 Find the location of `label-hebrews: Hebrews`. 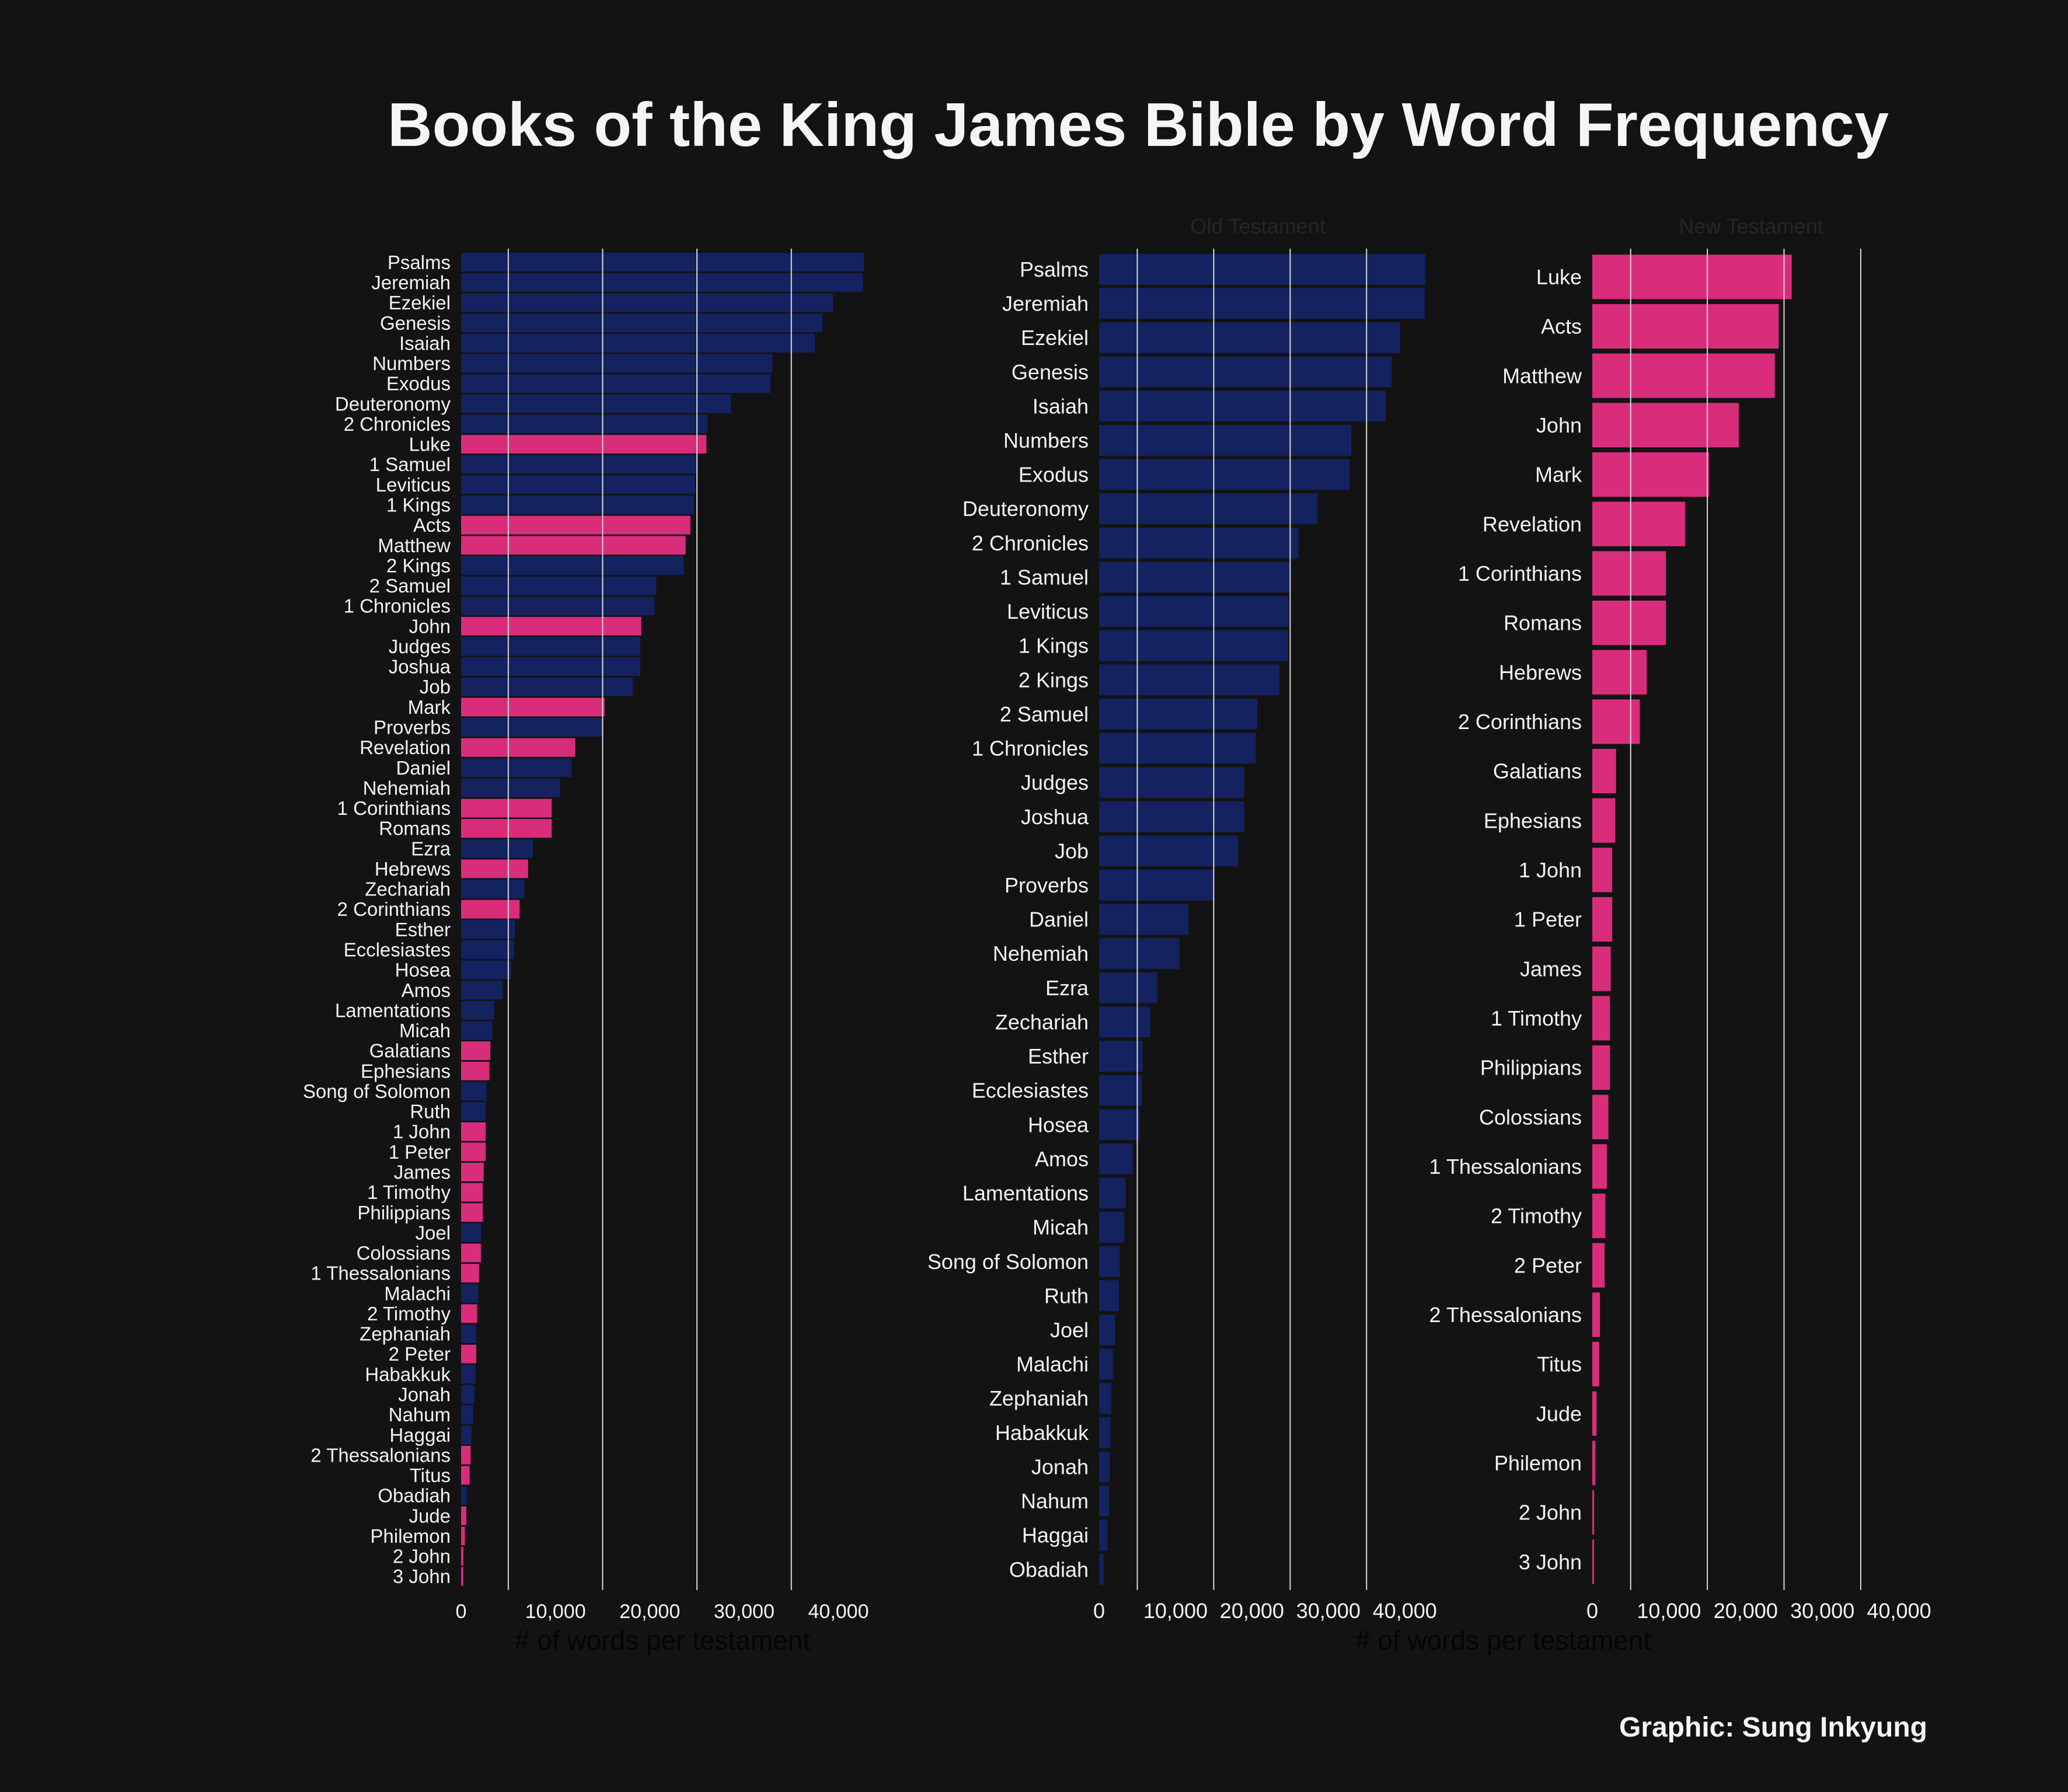

label-hebrews: Hebrews is located at coordinates (1540, 672).